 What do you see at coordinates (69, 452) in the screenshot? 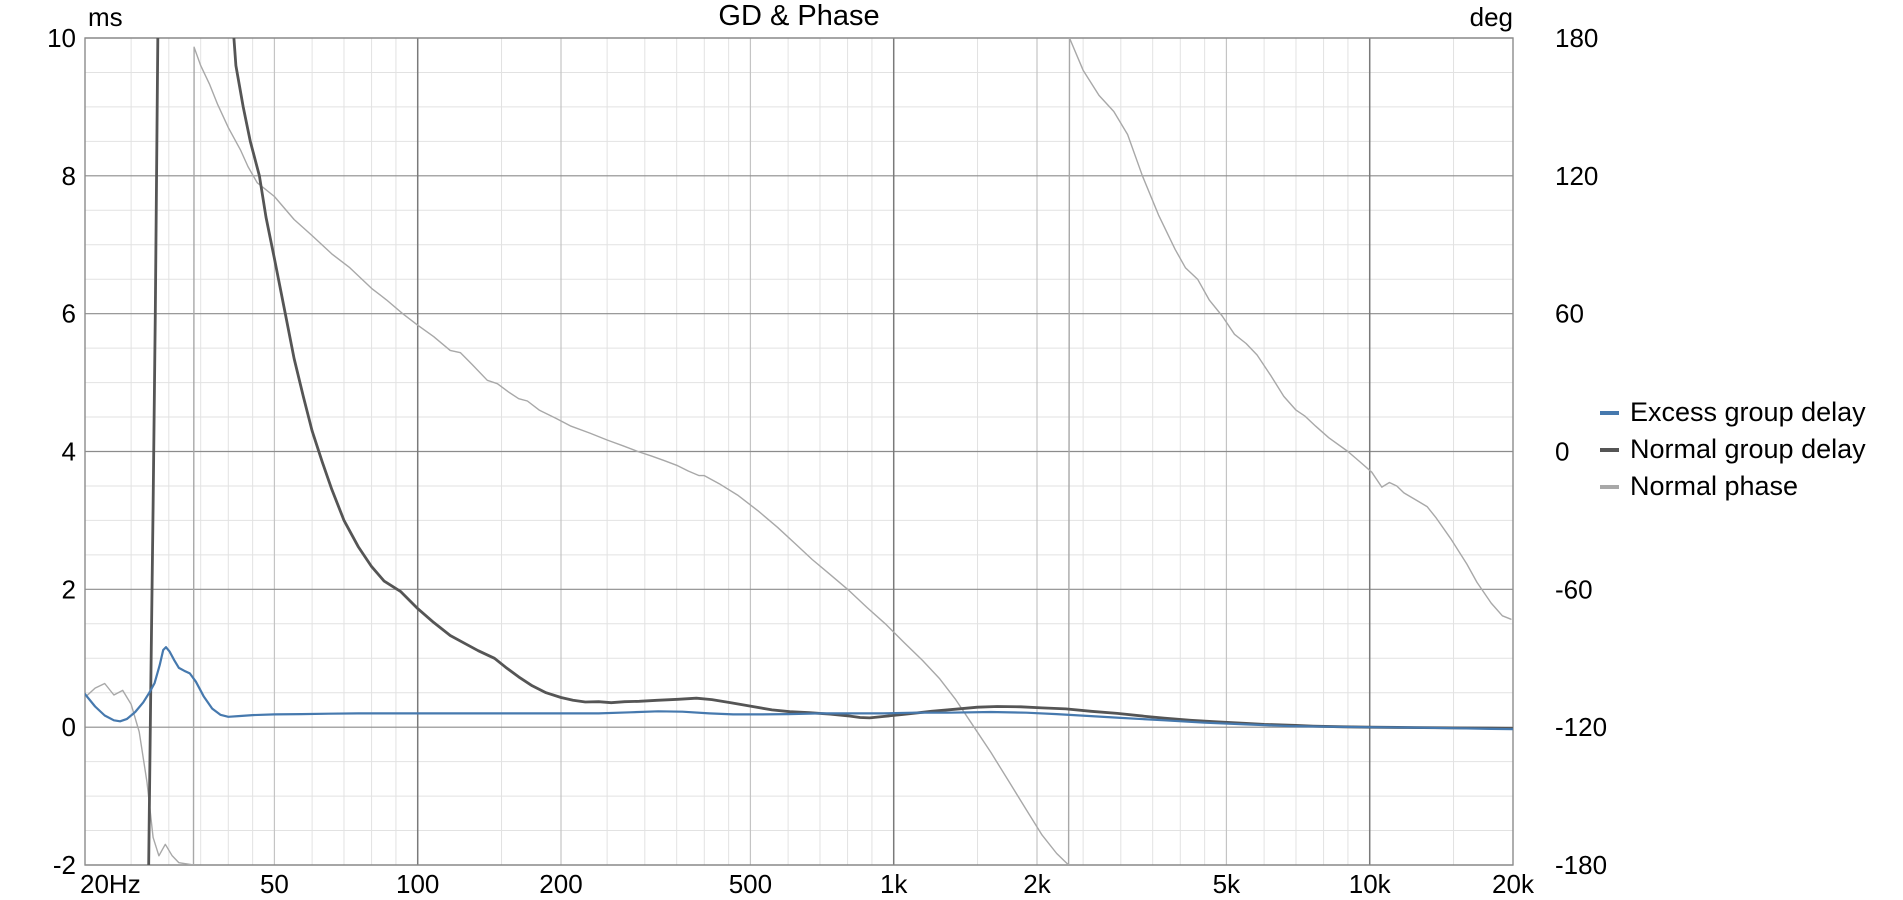
I see `svg-text: 4` at bounding box center [69, 452].